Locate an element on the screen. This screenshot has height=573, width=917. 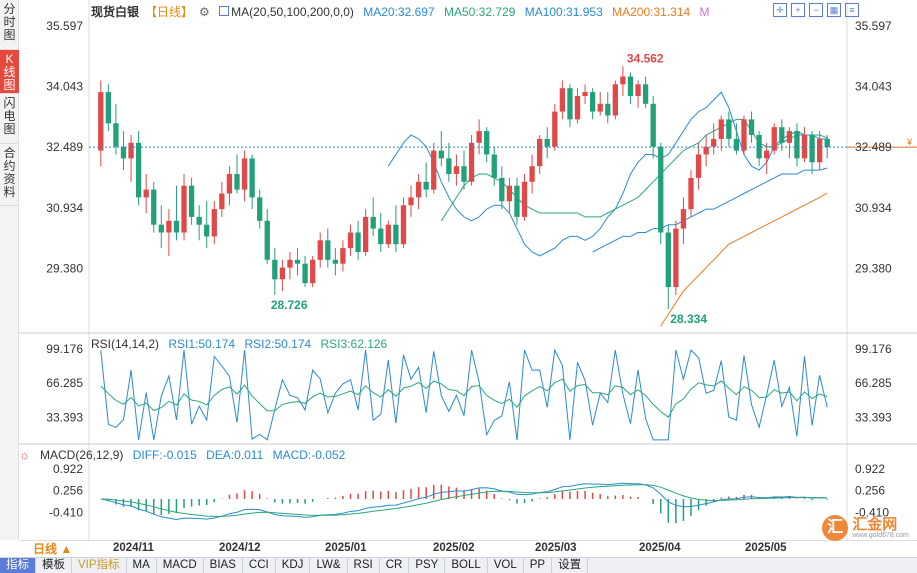
macd-params-label: MACD(26,12,9) is located at coordinates (82, 455).